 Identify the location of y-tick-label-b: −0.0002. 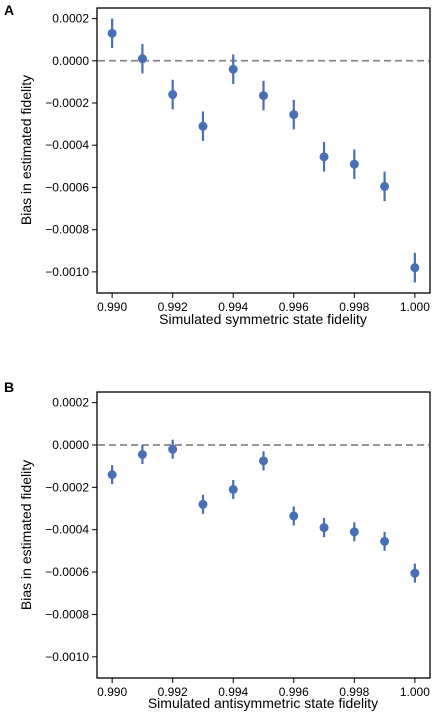
(67, 487).